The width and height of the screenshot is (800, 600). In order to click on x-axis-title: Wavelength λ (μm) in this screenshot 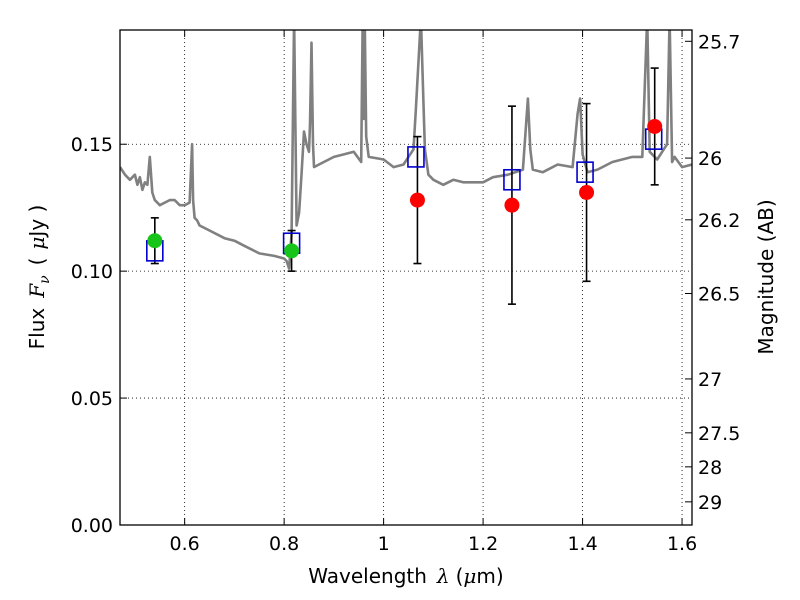, I will do `click(405, 576)`.